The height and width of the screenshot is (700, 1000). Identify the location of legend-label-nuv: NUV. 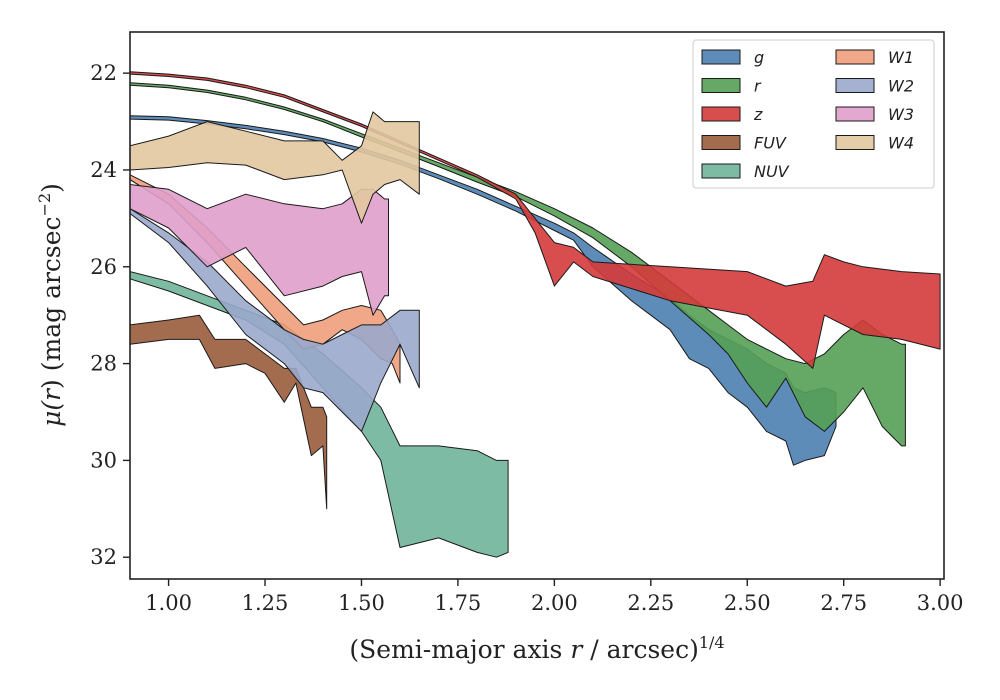
(772, 171).